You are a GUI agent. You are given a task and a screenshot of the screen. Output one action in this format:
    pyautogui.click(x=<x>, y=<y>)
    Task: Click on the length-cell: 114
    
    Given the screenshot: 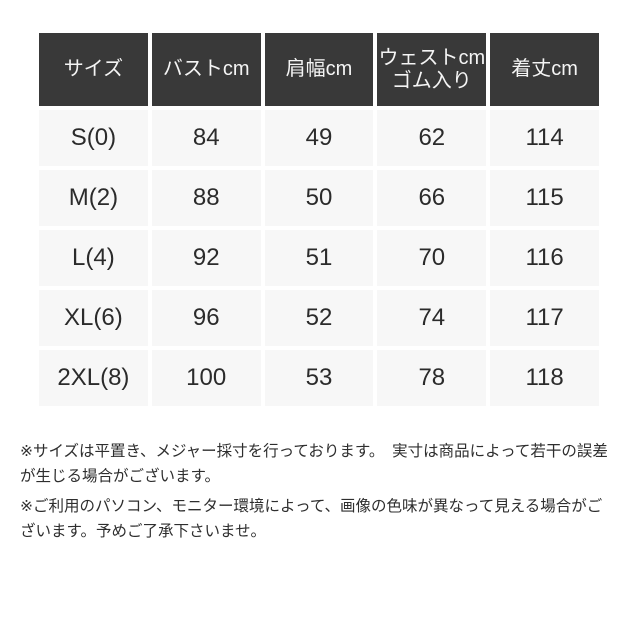 What is the action you would take?
    pyautogui.click(x=544, y=138)
    